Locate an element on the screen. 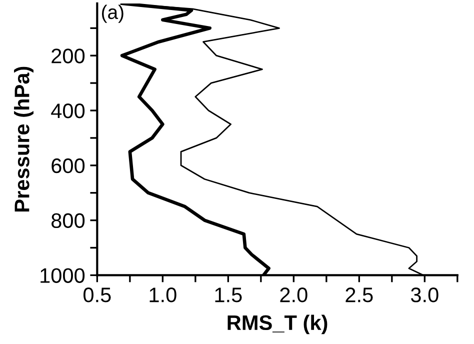 The width and height of the screenshot is (474, 344). annotation: (a) is located at coordinates (113, 13).